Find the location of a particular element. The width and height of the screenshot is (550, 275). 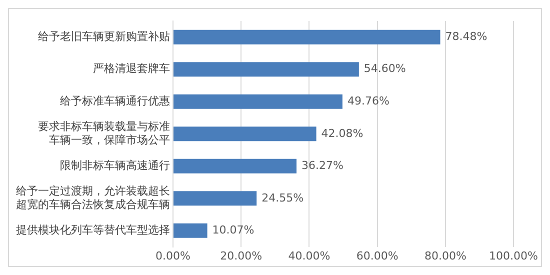

x-tick-label: 60.00% is located at coordinates (377, 255).